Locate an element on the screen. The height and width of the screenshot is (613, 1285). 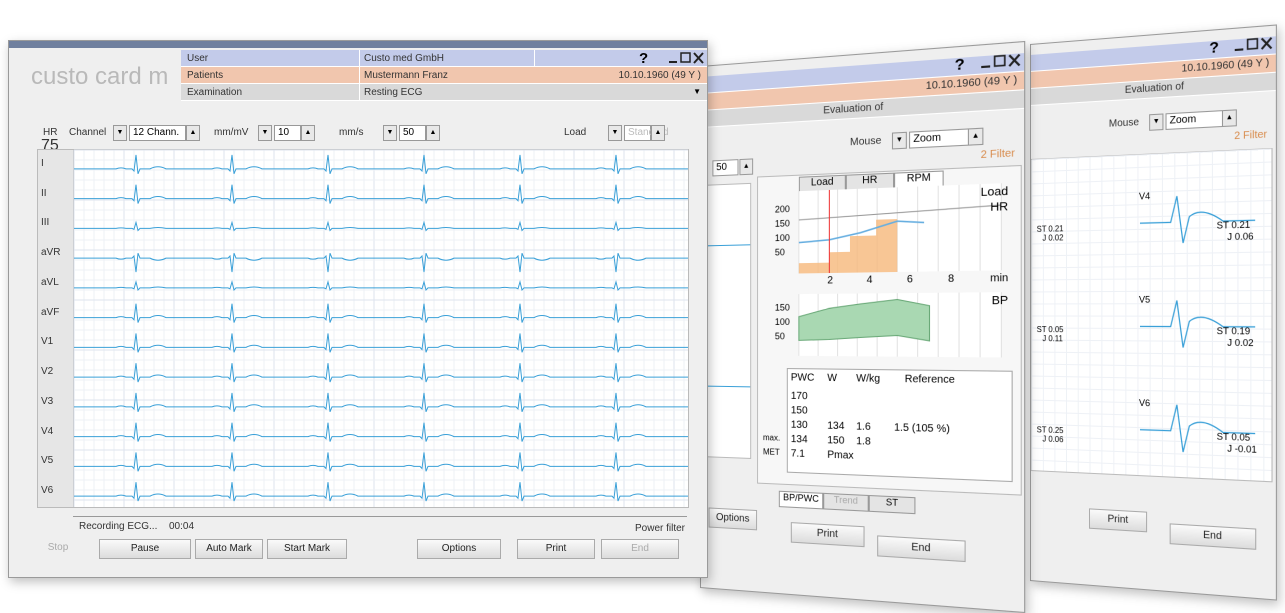
dropdown-value: 12 Chann. is located at coordinates (157, 133).